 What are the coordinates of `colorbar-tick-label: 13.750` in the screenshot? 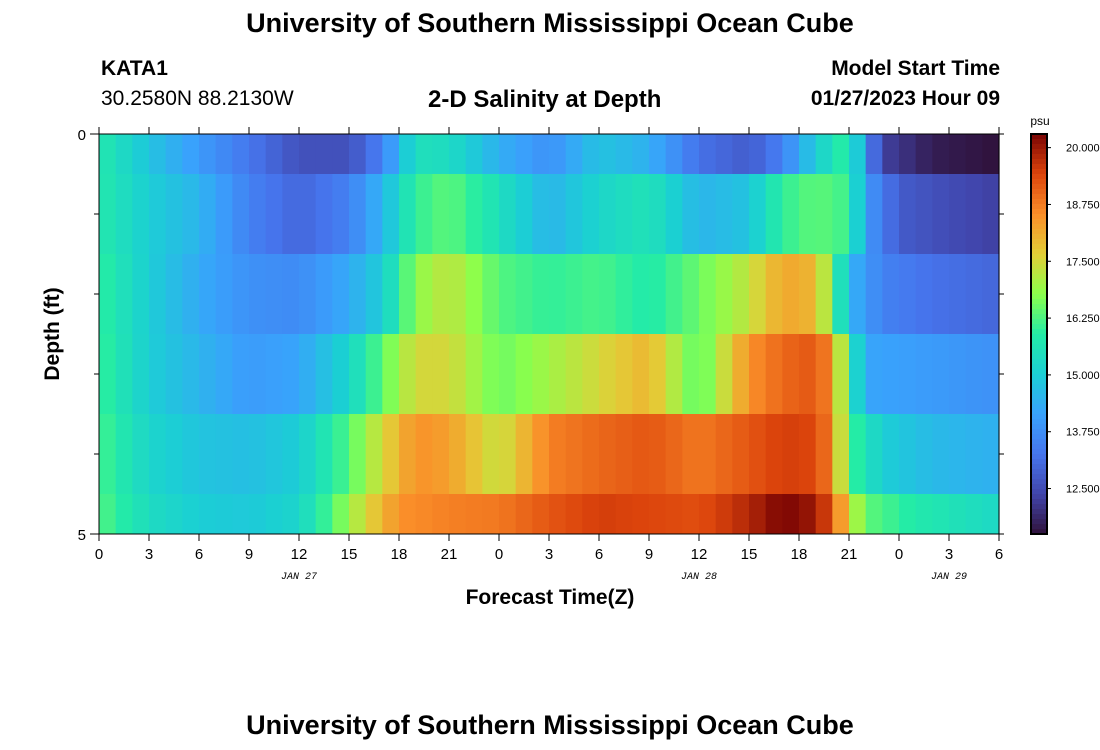 It's located at (1083, 433).